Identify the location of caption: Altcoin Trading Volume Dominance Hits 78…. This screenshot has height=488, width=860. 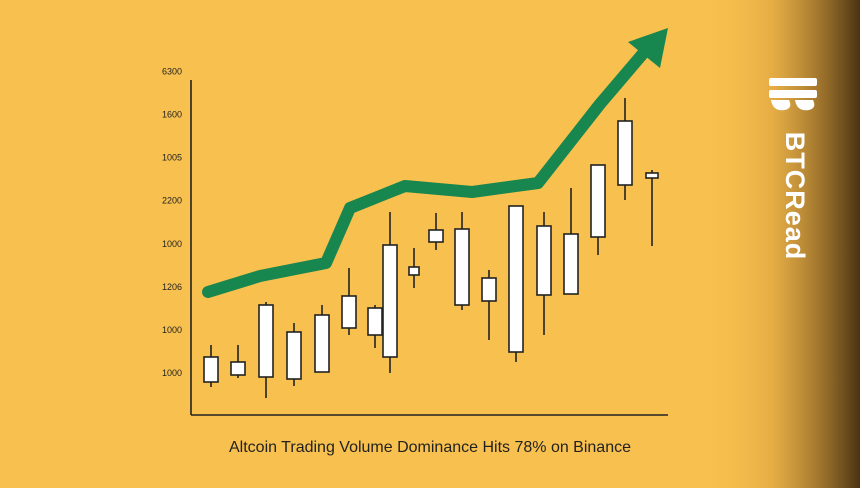
(430, 447).